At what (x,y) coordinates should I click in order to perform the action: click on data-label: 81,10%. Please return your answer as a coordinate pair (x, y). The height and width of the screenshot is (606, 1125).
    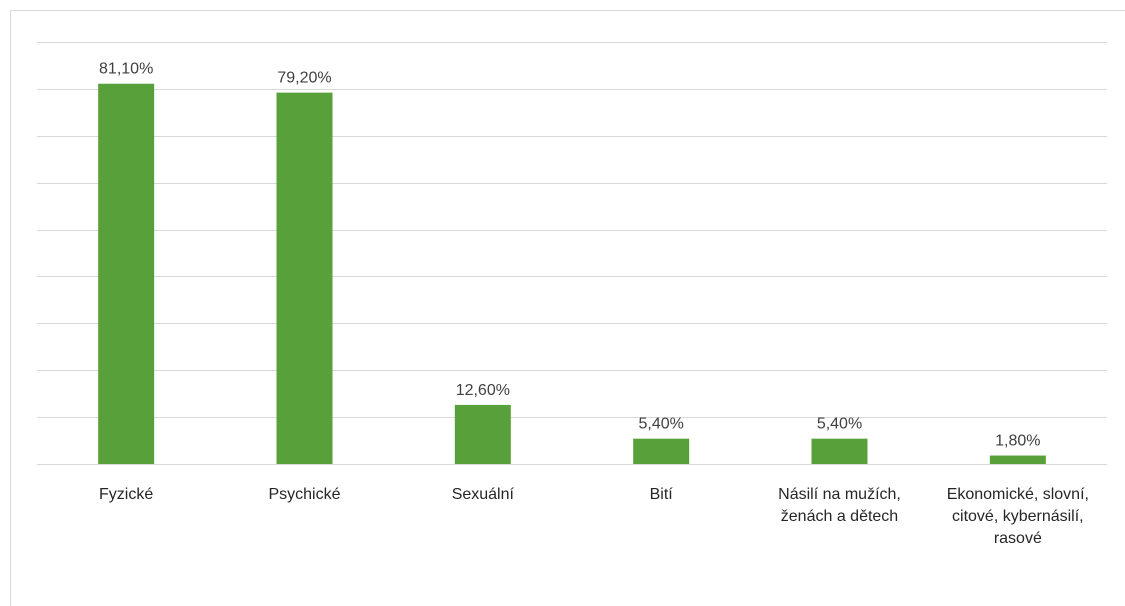
    Looking at the image, I should click on (126, 69).